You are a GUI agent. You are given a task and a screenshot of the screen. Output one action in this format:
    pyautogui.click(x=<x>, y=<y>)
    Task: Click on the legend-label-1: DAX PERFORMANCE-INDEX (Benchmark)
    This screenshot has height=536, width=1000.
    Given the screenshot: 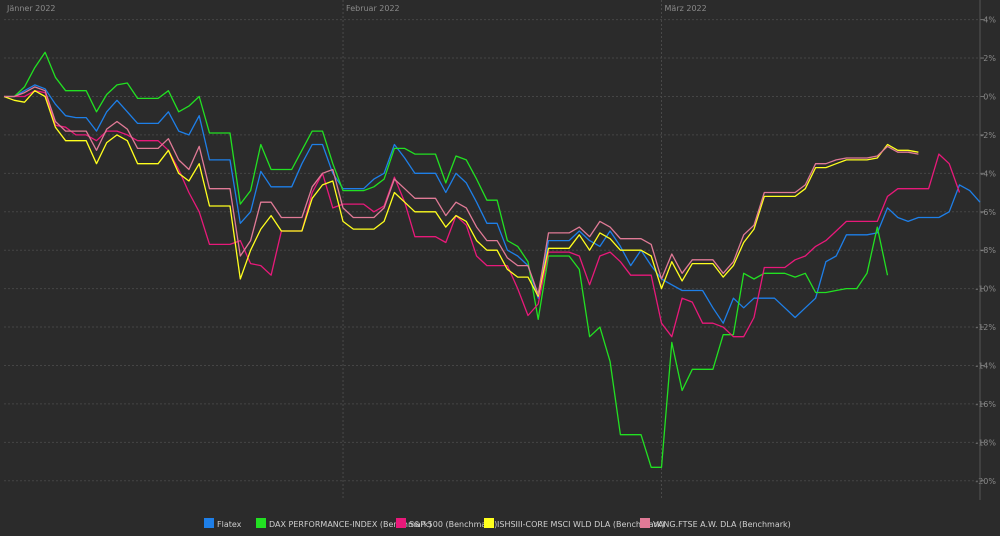 What is the action you would take?
    pyautogui.click(x=350, y=524)
    